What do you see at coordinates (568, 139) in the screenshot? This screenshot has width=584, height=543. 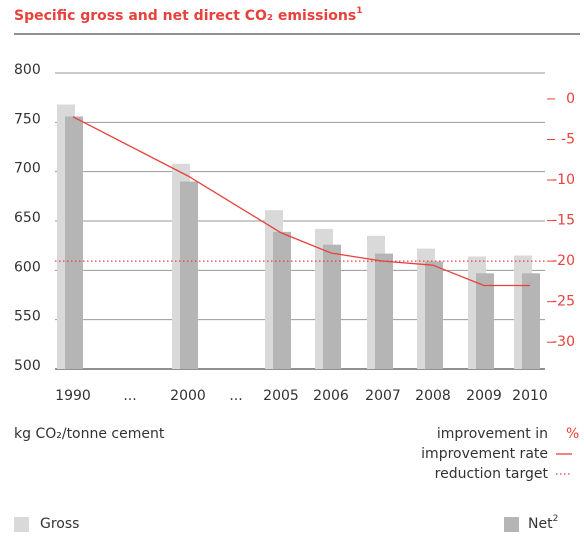 I see `y2-tick-label: -5` at bounding box center [568, 139].